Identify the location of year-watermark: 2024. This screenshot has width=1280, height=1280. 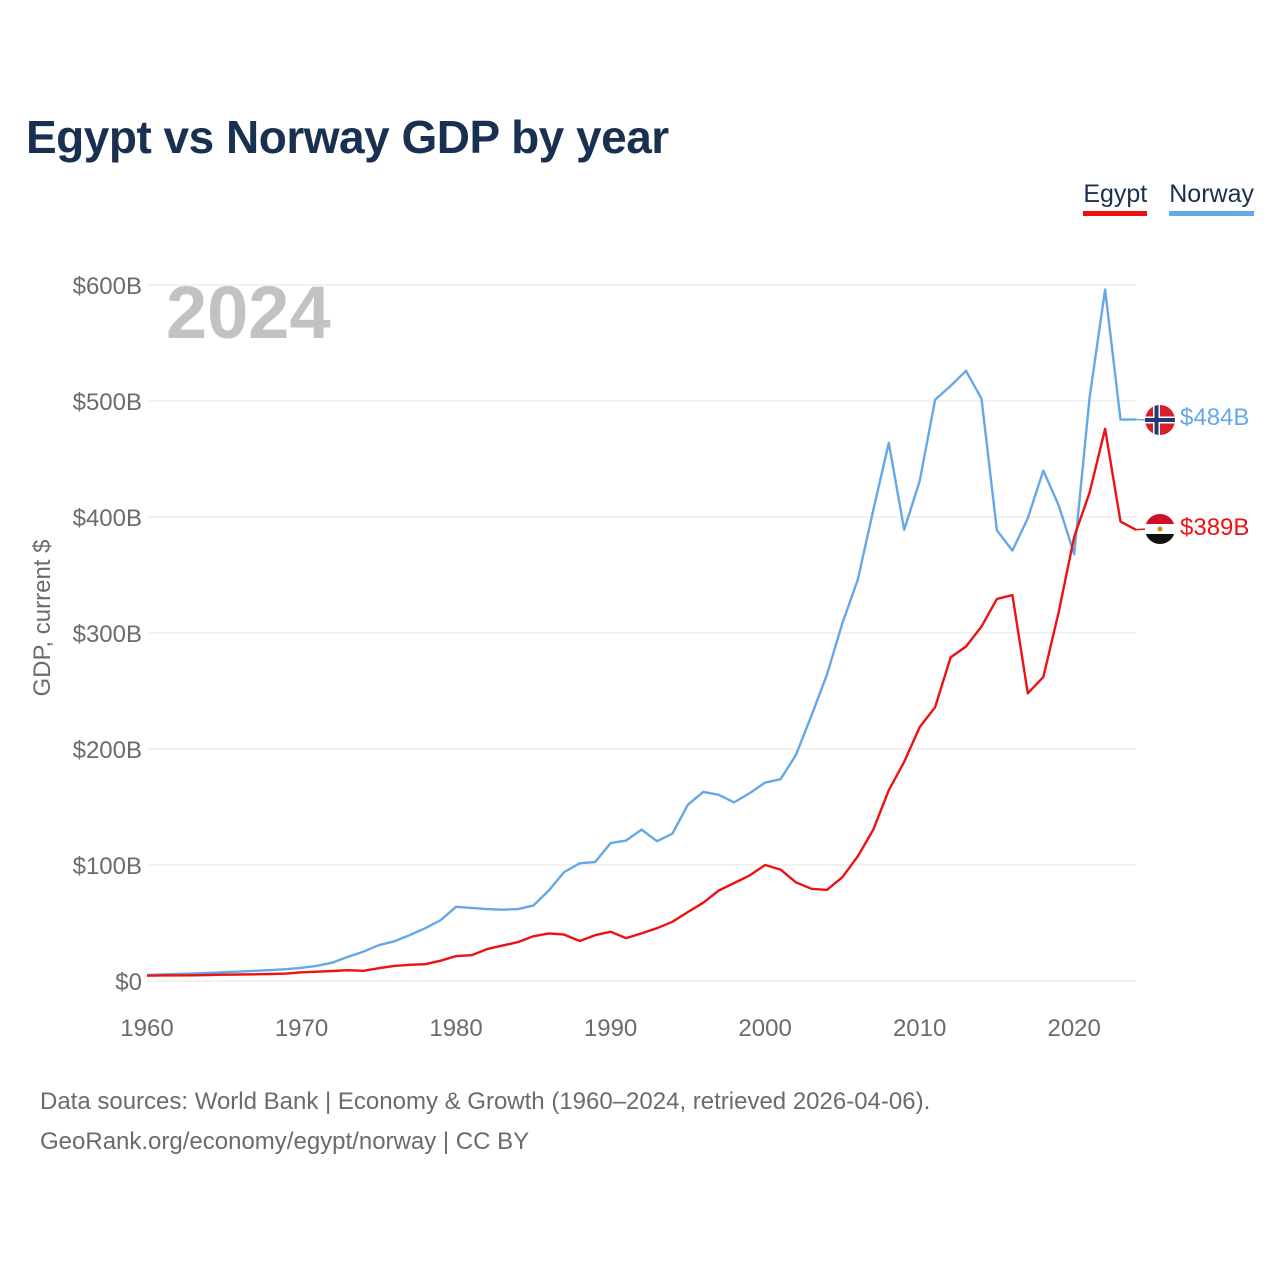
(248, 312).